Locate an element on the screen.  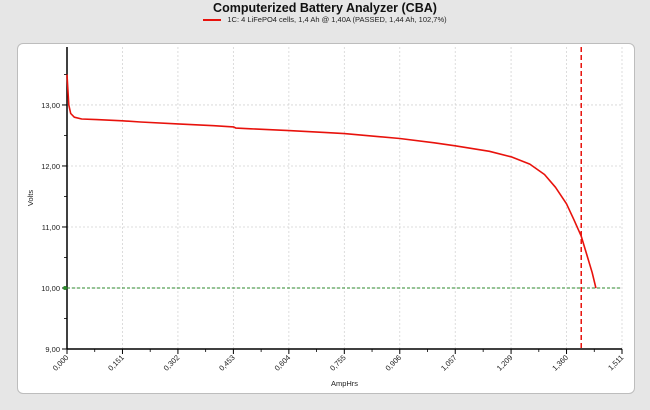
x-axis-title: AmpHrs is located at coordinates (344, 383).